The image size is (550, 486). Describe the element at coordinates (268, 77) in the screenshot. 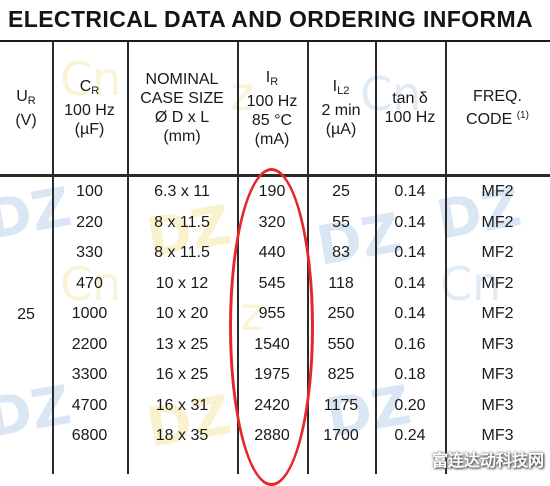

I see `header-ir-symbol: I` at that location.